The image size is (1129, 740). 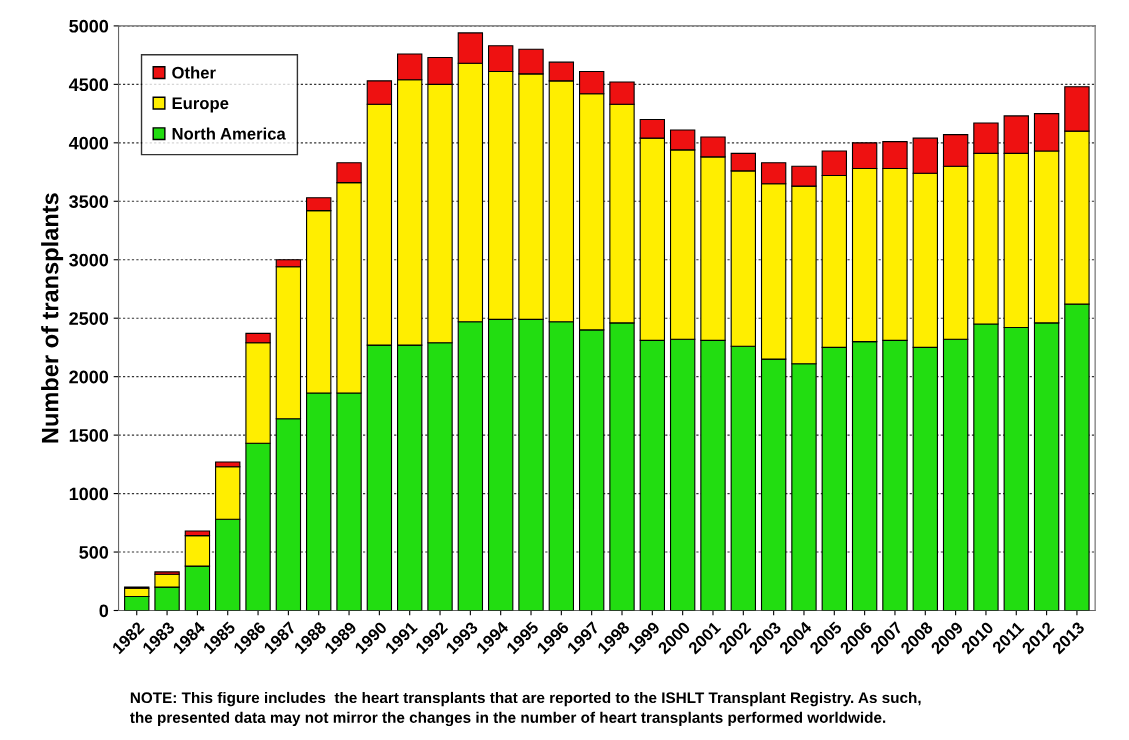 What do you see at coordinates (229, 133) in the screenshot?
I see `legend-label: North America` at bounding box center [229, 133].